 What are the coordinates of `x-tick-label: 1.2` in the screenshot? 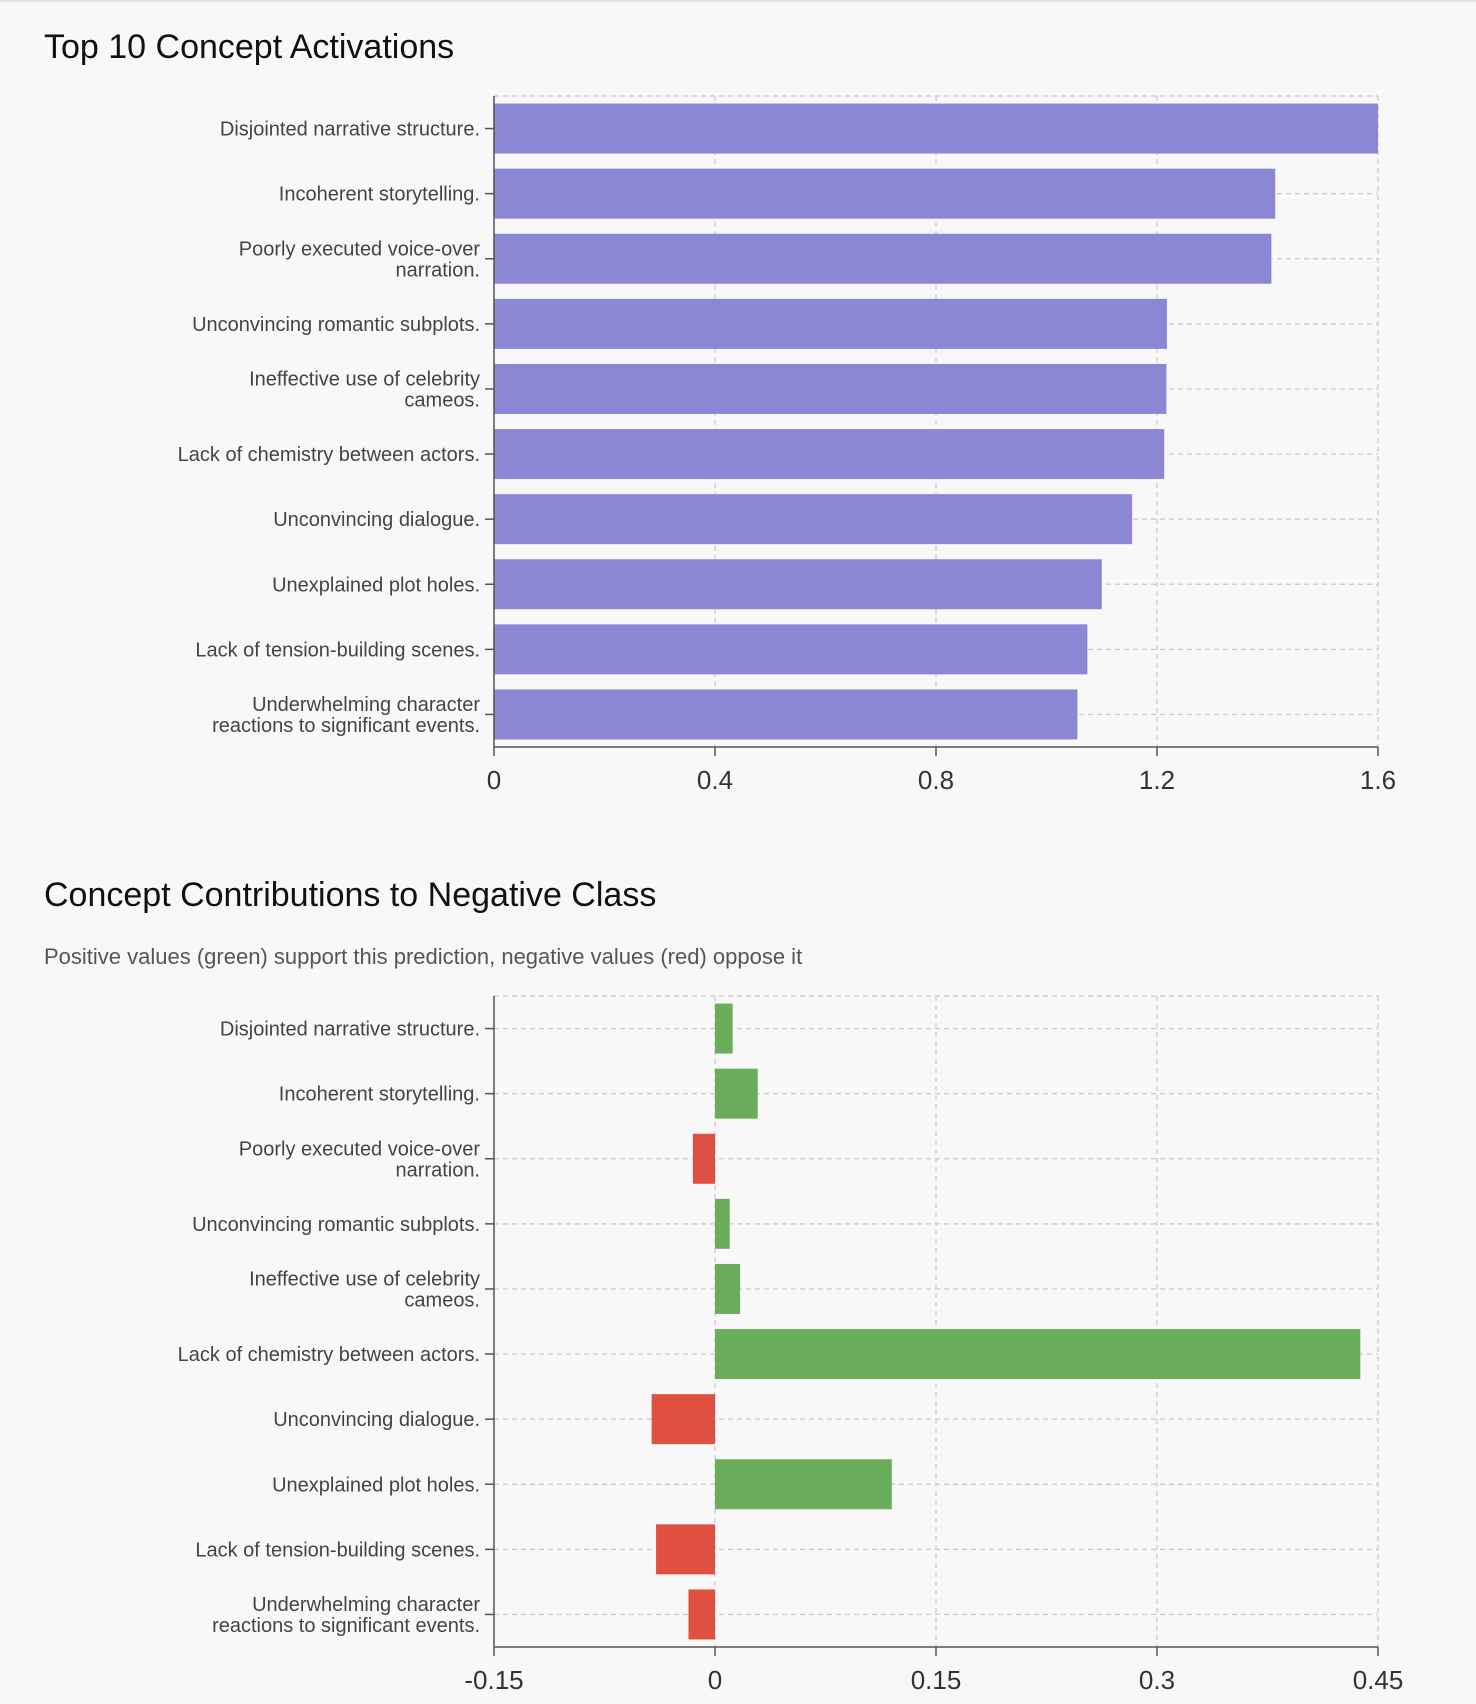 It's located at (1157, 780).